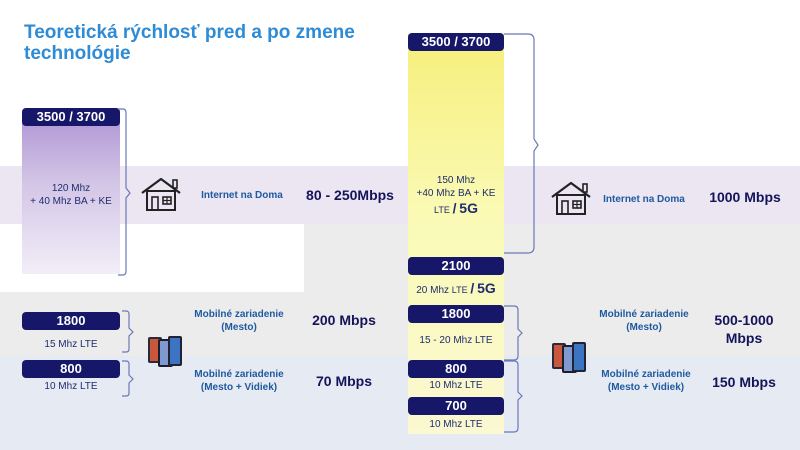 Image resolution: width=800 pixels, height=450 pixels. I want to click on after-home-label: Internet na Doma, so click(644, 199).